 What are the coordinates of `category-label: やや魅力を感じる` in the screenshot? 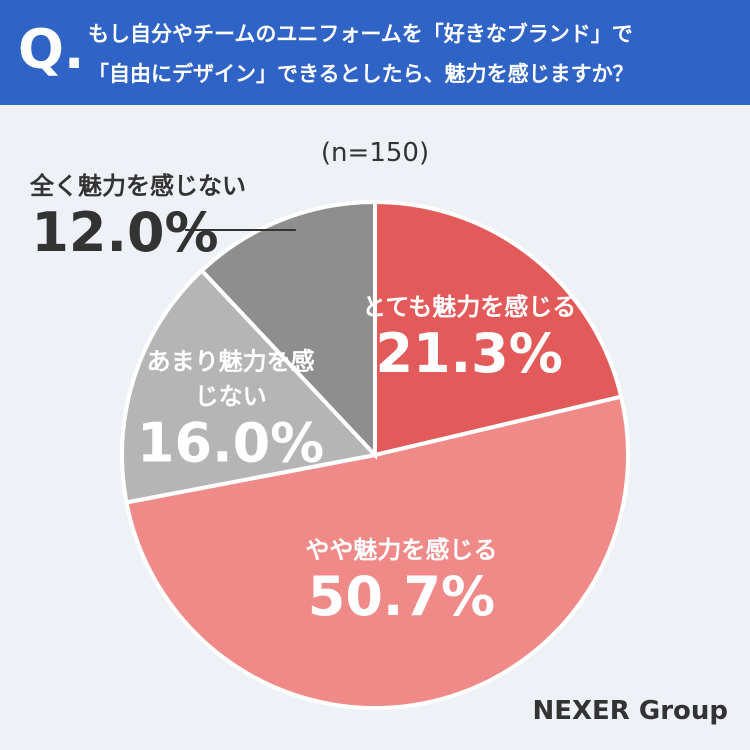 It's located at (401, 549).